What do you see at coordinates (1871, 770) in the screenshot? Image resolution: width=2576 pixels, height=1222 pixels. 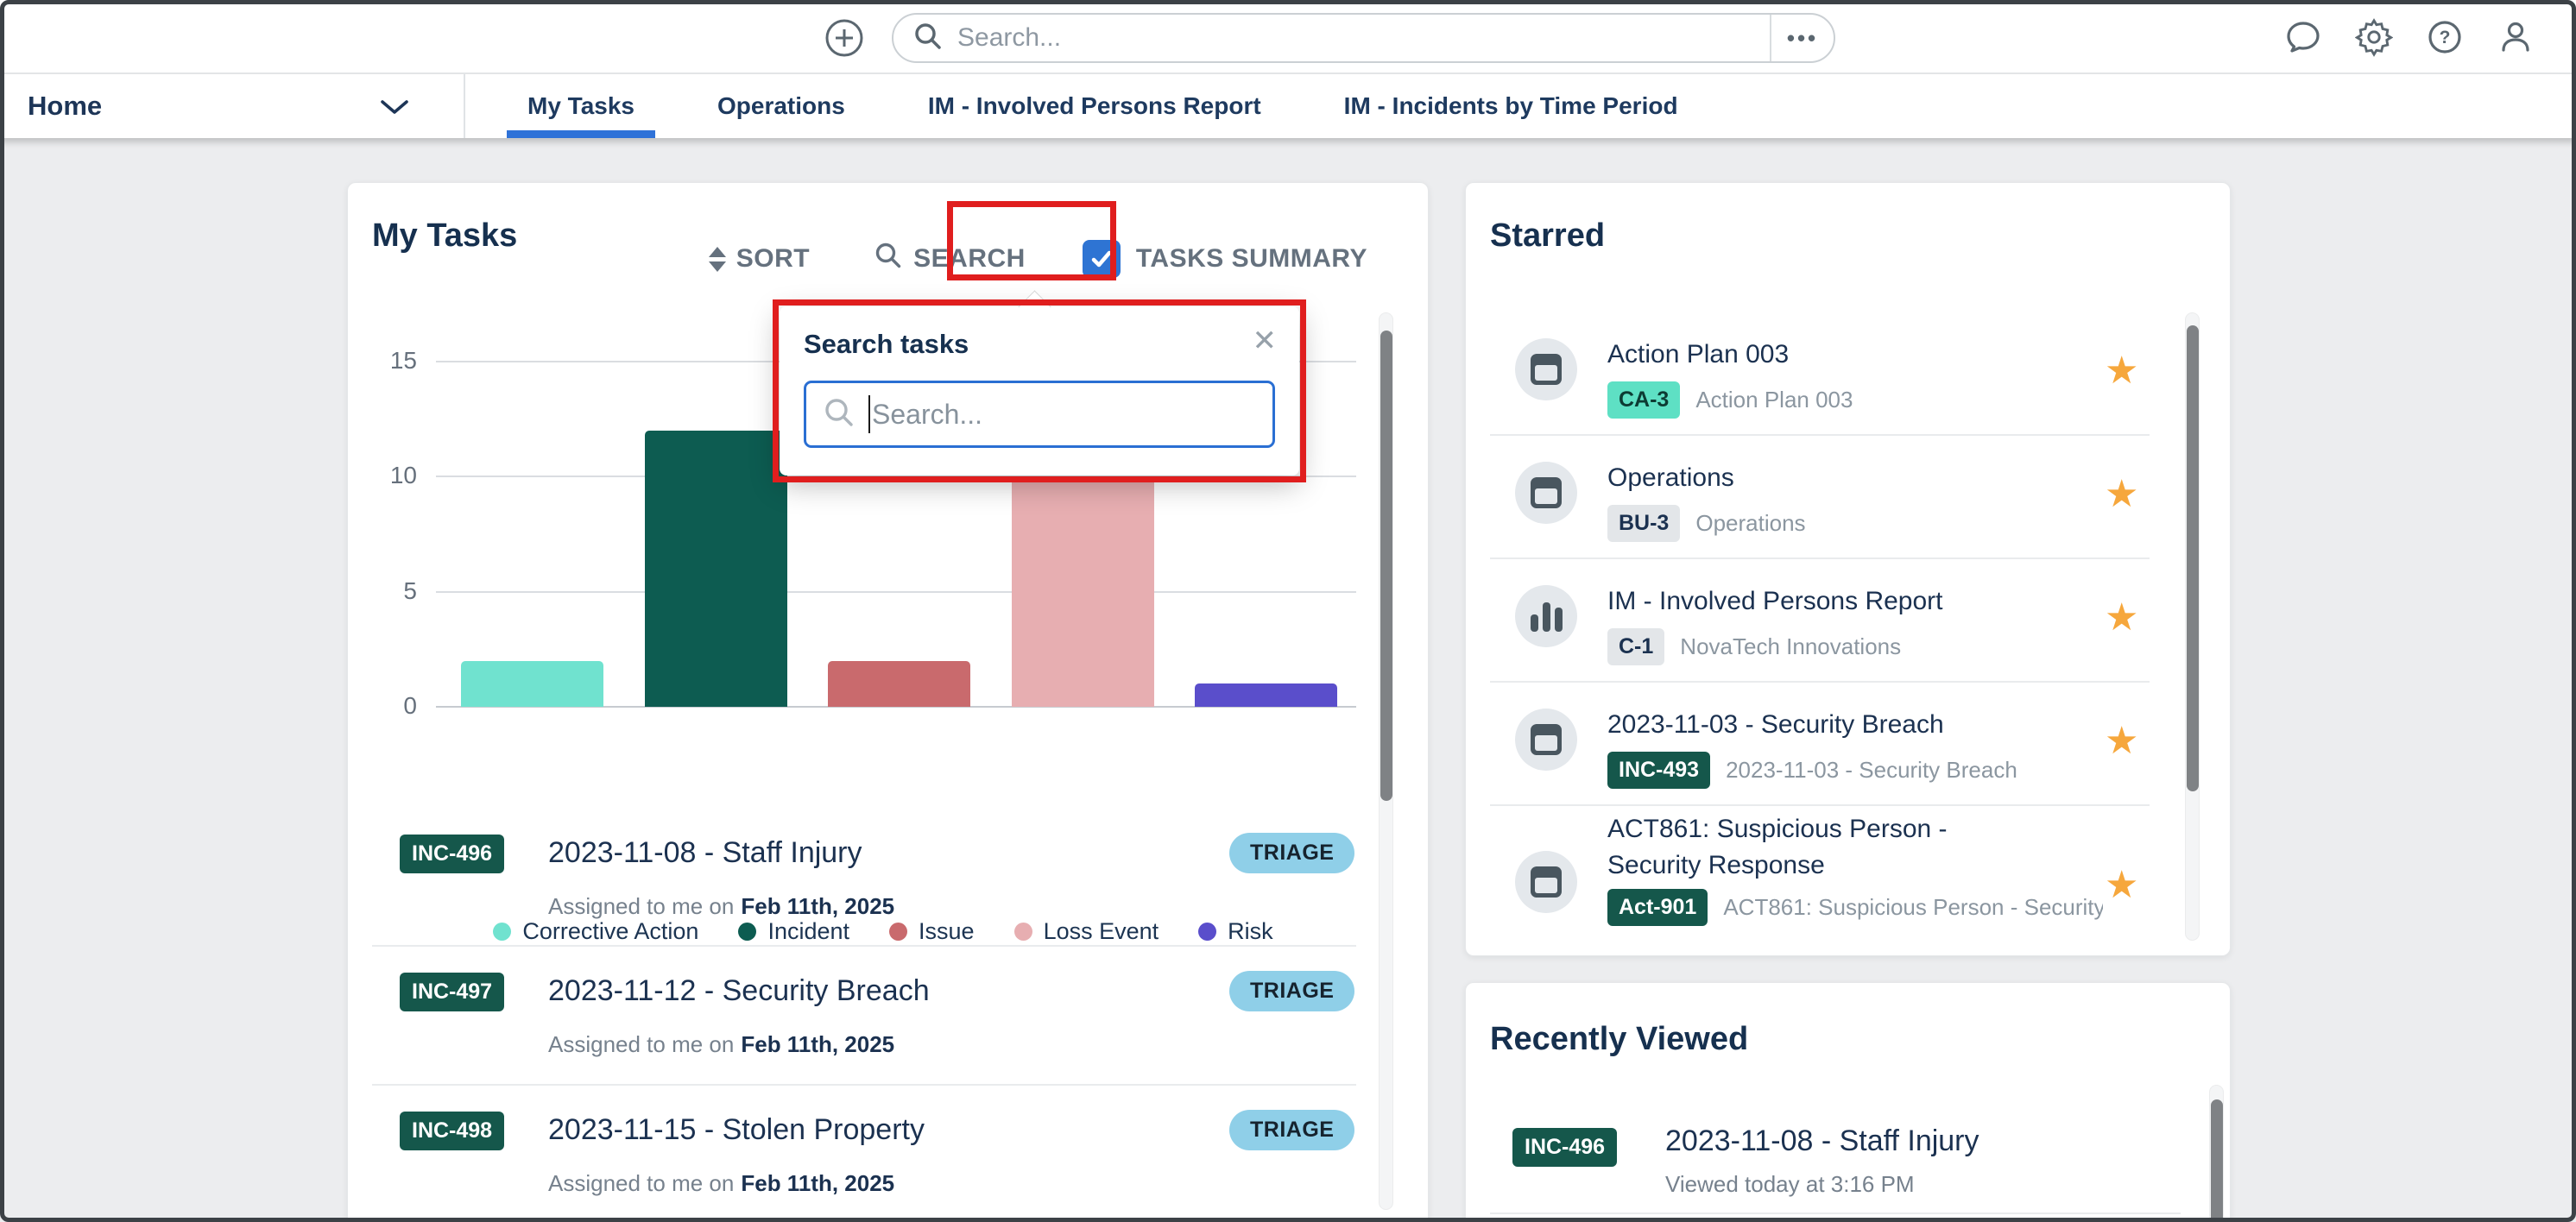 I see `starred-item-subtitle: 2023-11-03 - Security Breach` at bounding box center [1871, 770].